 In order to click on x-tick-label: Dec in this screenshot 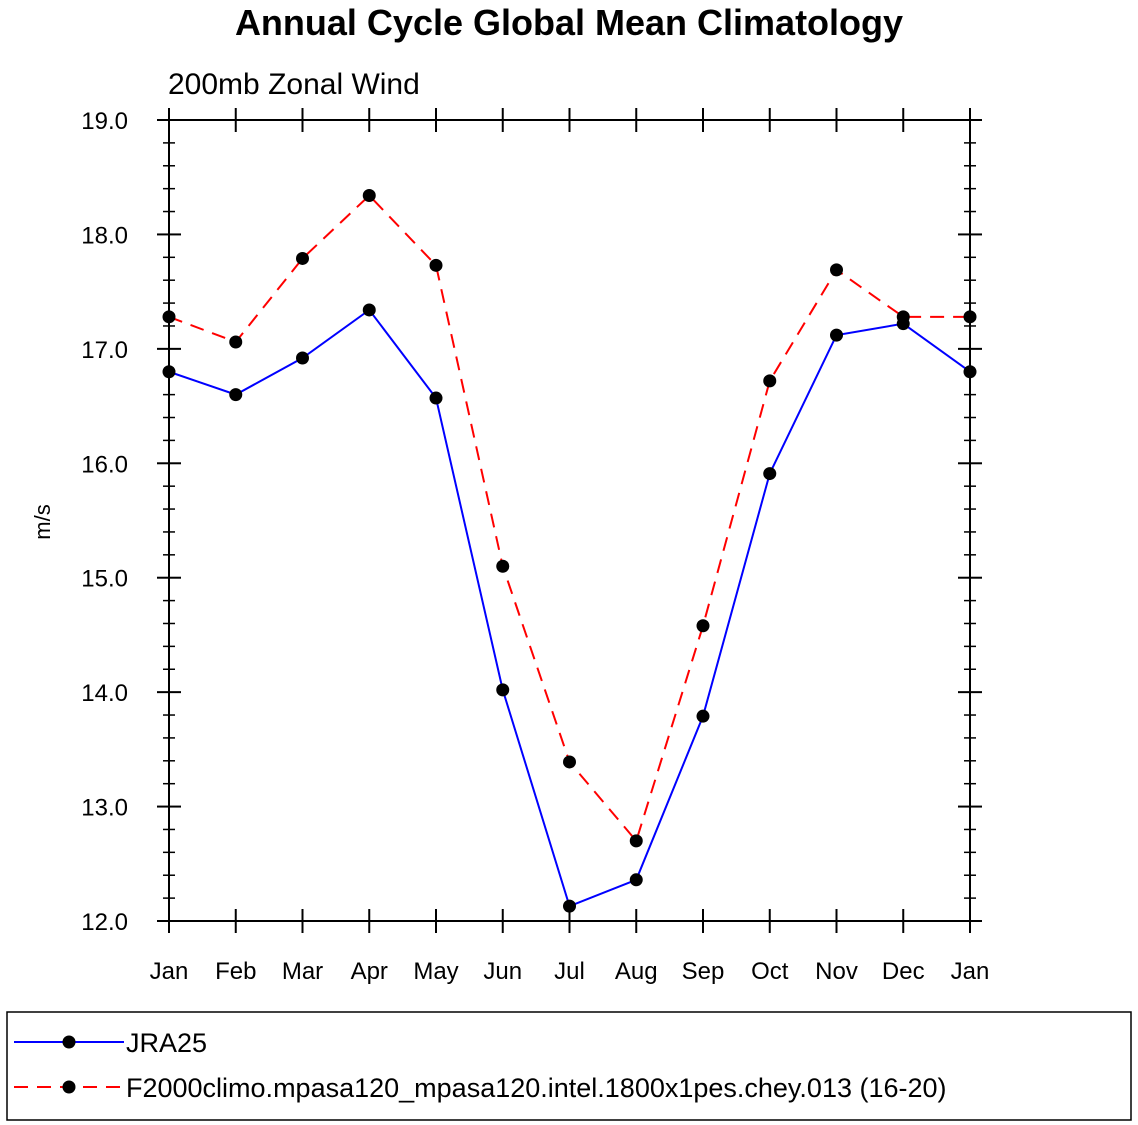, I will do `click(903, 971)`.